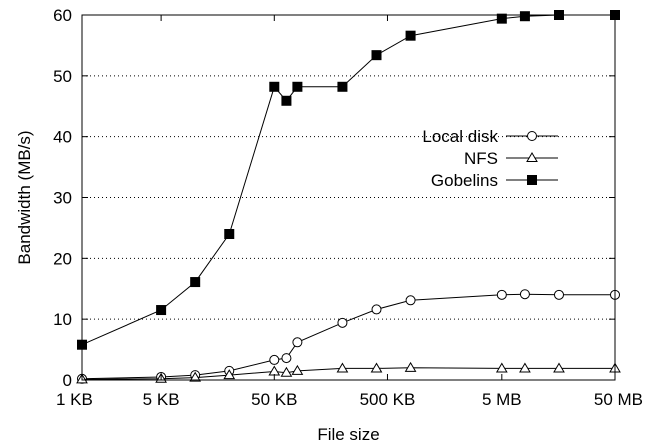 This screenshot has height=447, width=647. Describe the element at coordinates (62, 319) in the screenshot. I see `y-tick-label: 10` at that location.